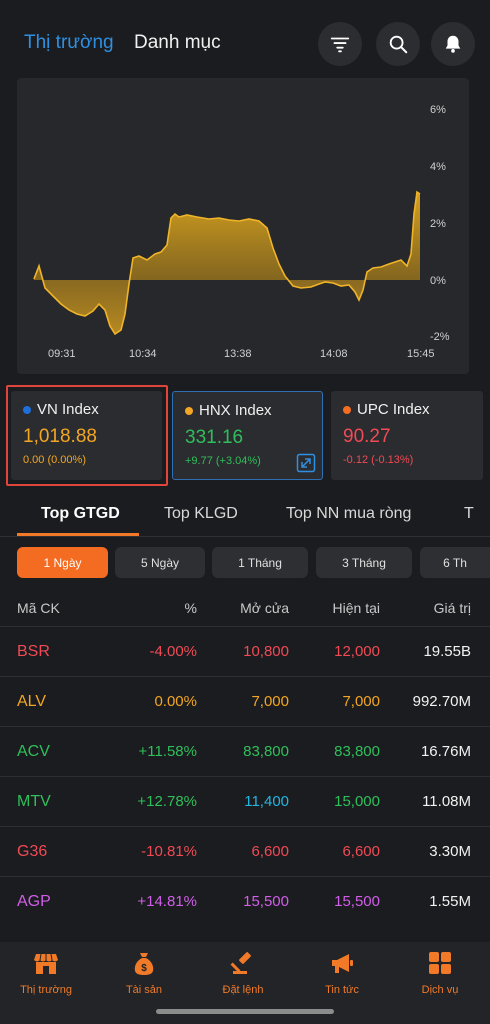 Image resolution: width=490 pixels, height=1024 pixels. Describe the element at coordinates (227, 307) in the screenshot. I see `area-below-zero` at that location.